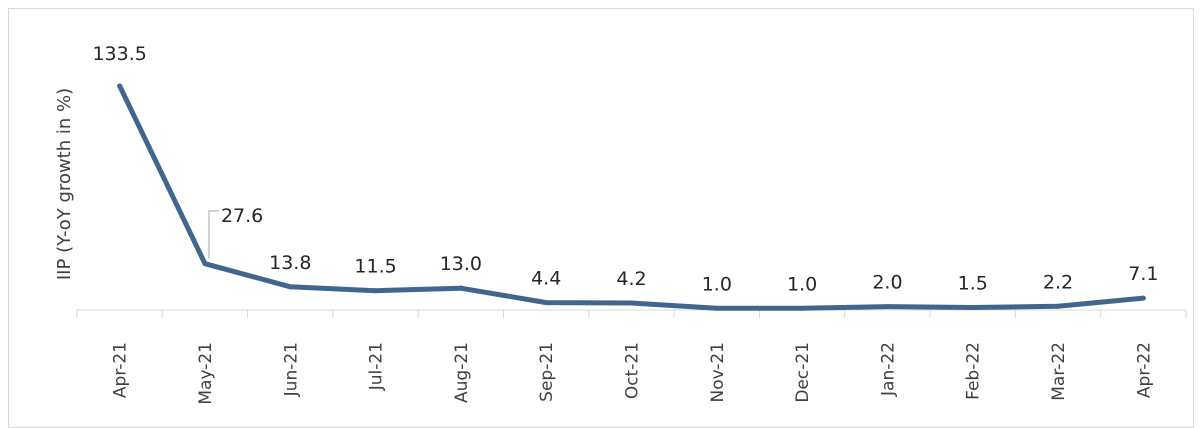 Image resolution: width=1203 pixels, height=428 pixels. What do you see at coordinates (119, 54) in the screenshot?
I see `data-label: 133.5` at bounding box center [119, 54].